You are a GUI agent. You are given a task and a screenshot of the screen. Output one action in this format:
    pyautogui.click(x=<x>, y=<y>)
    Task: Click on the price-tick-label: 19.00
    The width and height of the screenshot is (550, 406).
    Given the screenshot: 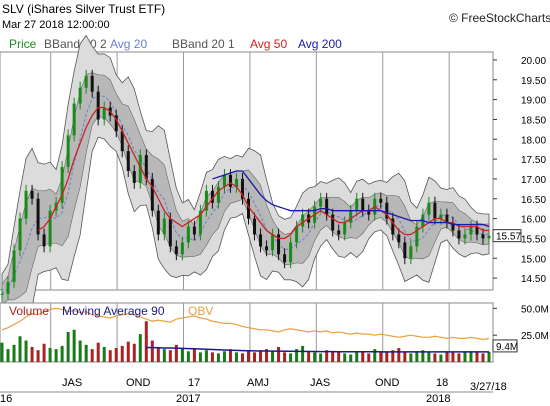 What is the action you would take?
    pyautogui.click(x=533, y=101)
    